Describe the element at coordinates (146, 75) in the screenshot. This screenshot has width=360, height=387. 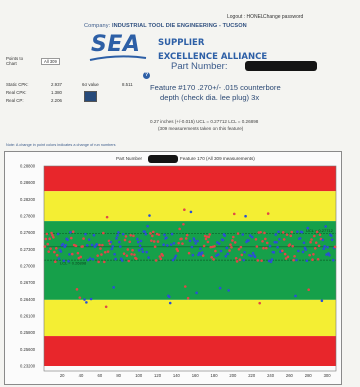
I see `help-icon: ?` at that location.